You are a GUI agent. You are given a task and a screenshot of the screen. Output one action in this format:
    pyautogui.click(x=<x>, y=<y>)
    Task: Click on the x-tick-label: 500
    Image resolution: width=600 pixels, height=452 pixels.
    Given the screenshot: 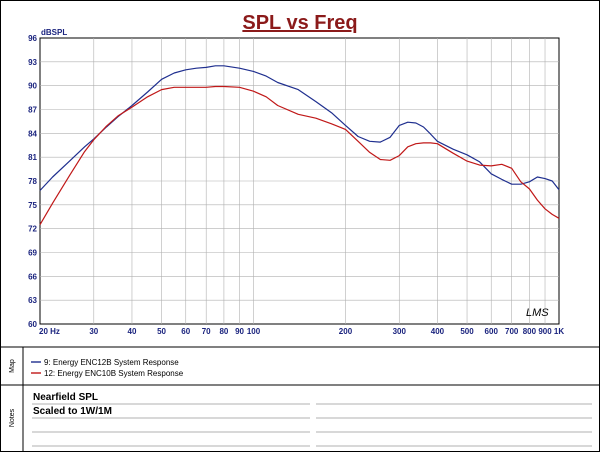 What is the action you would take?
    pyautogui.click(x=467, y=331)
    